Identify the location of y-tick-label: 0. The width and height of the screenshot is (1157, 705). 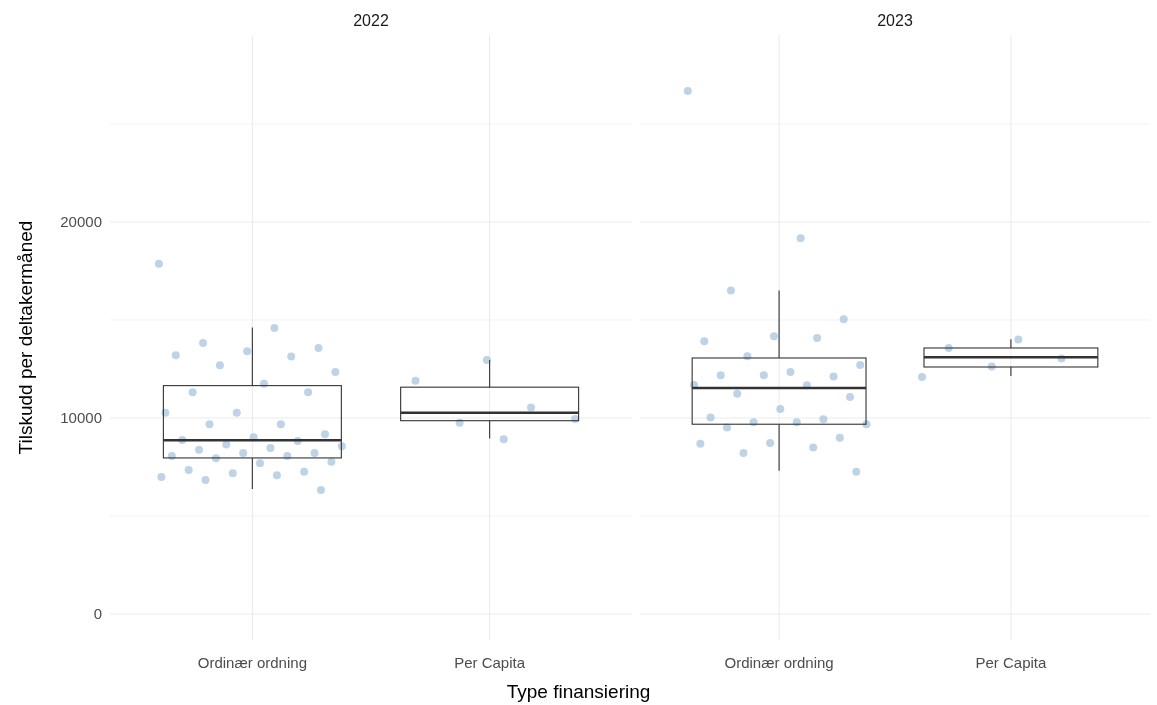
(97, 614).